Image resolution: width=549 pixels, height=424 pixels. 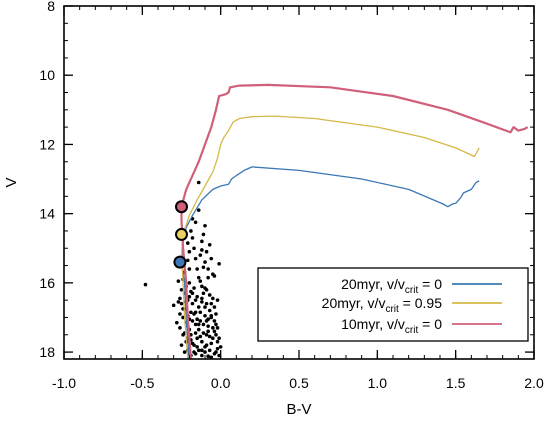 What do you see at coordinates (183, 269) in the screenshot?
I see `scatter-layer` at bounding box center [183, 269].